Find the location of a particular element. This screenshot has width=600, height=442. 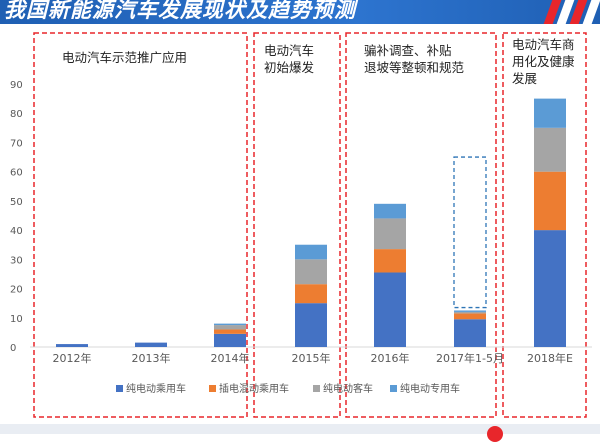

x-tick-label: 2013年 is located at coordinates (151, 358).